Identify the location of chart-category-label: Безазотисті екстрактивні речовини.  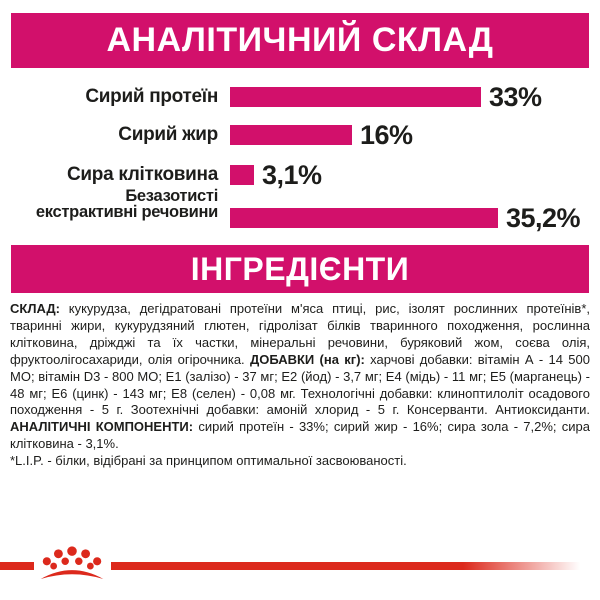
(126, 204).